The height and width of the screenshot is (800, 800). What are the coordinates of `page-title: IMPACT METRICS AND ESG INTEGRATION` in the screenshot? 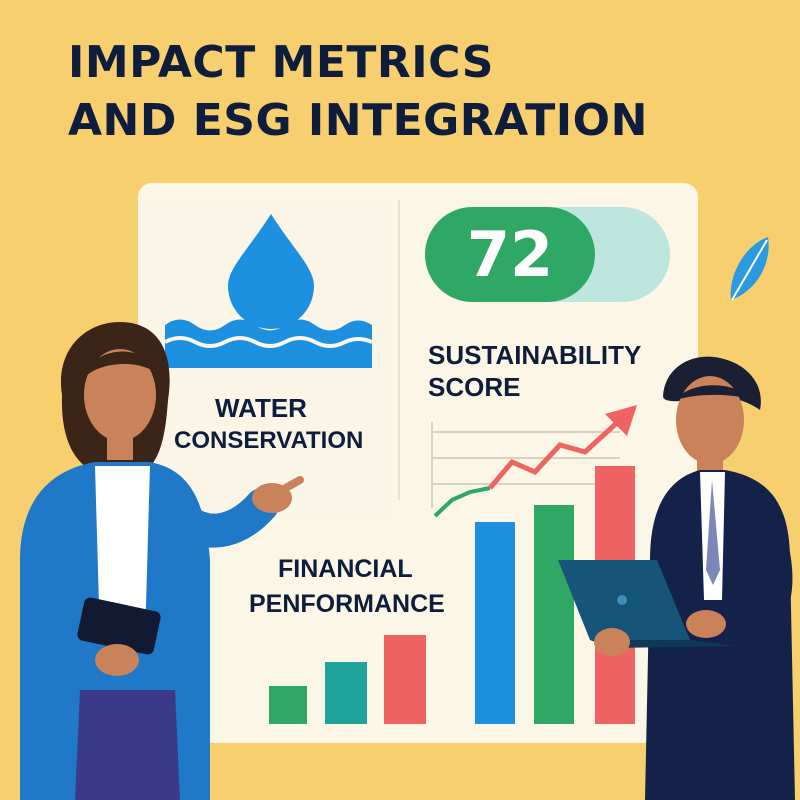 It's located at (358, 92).